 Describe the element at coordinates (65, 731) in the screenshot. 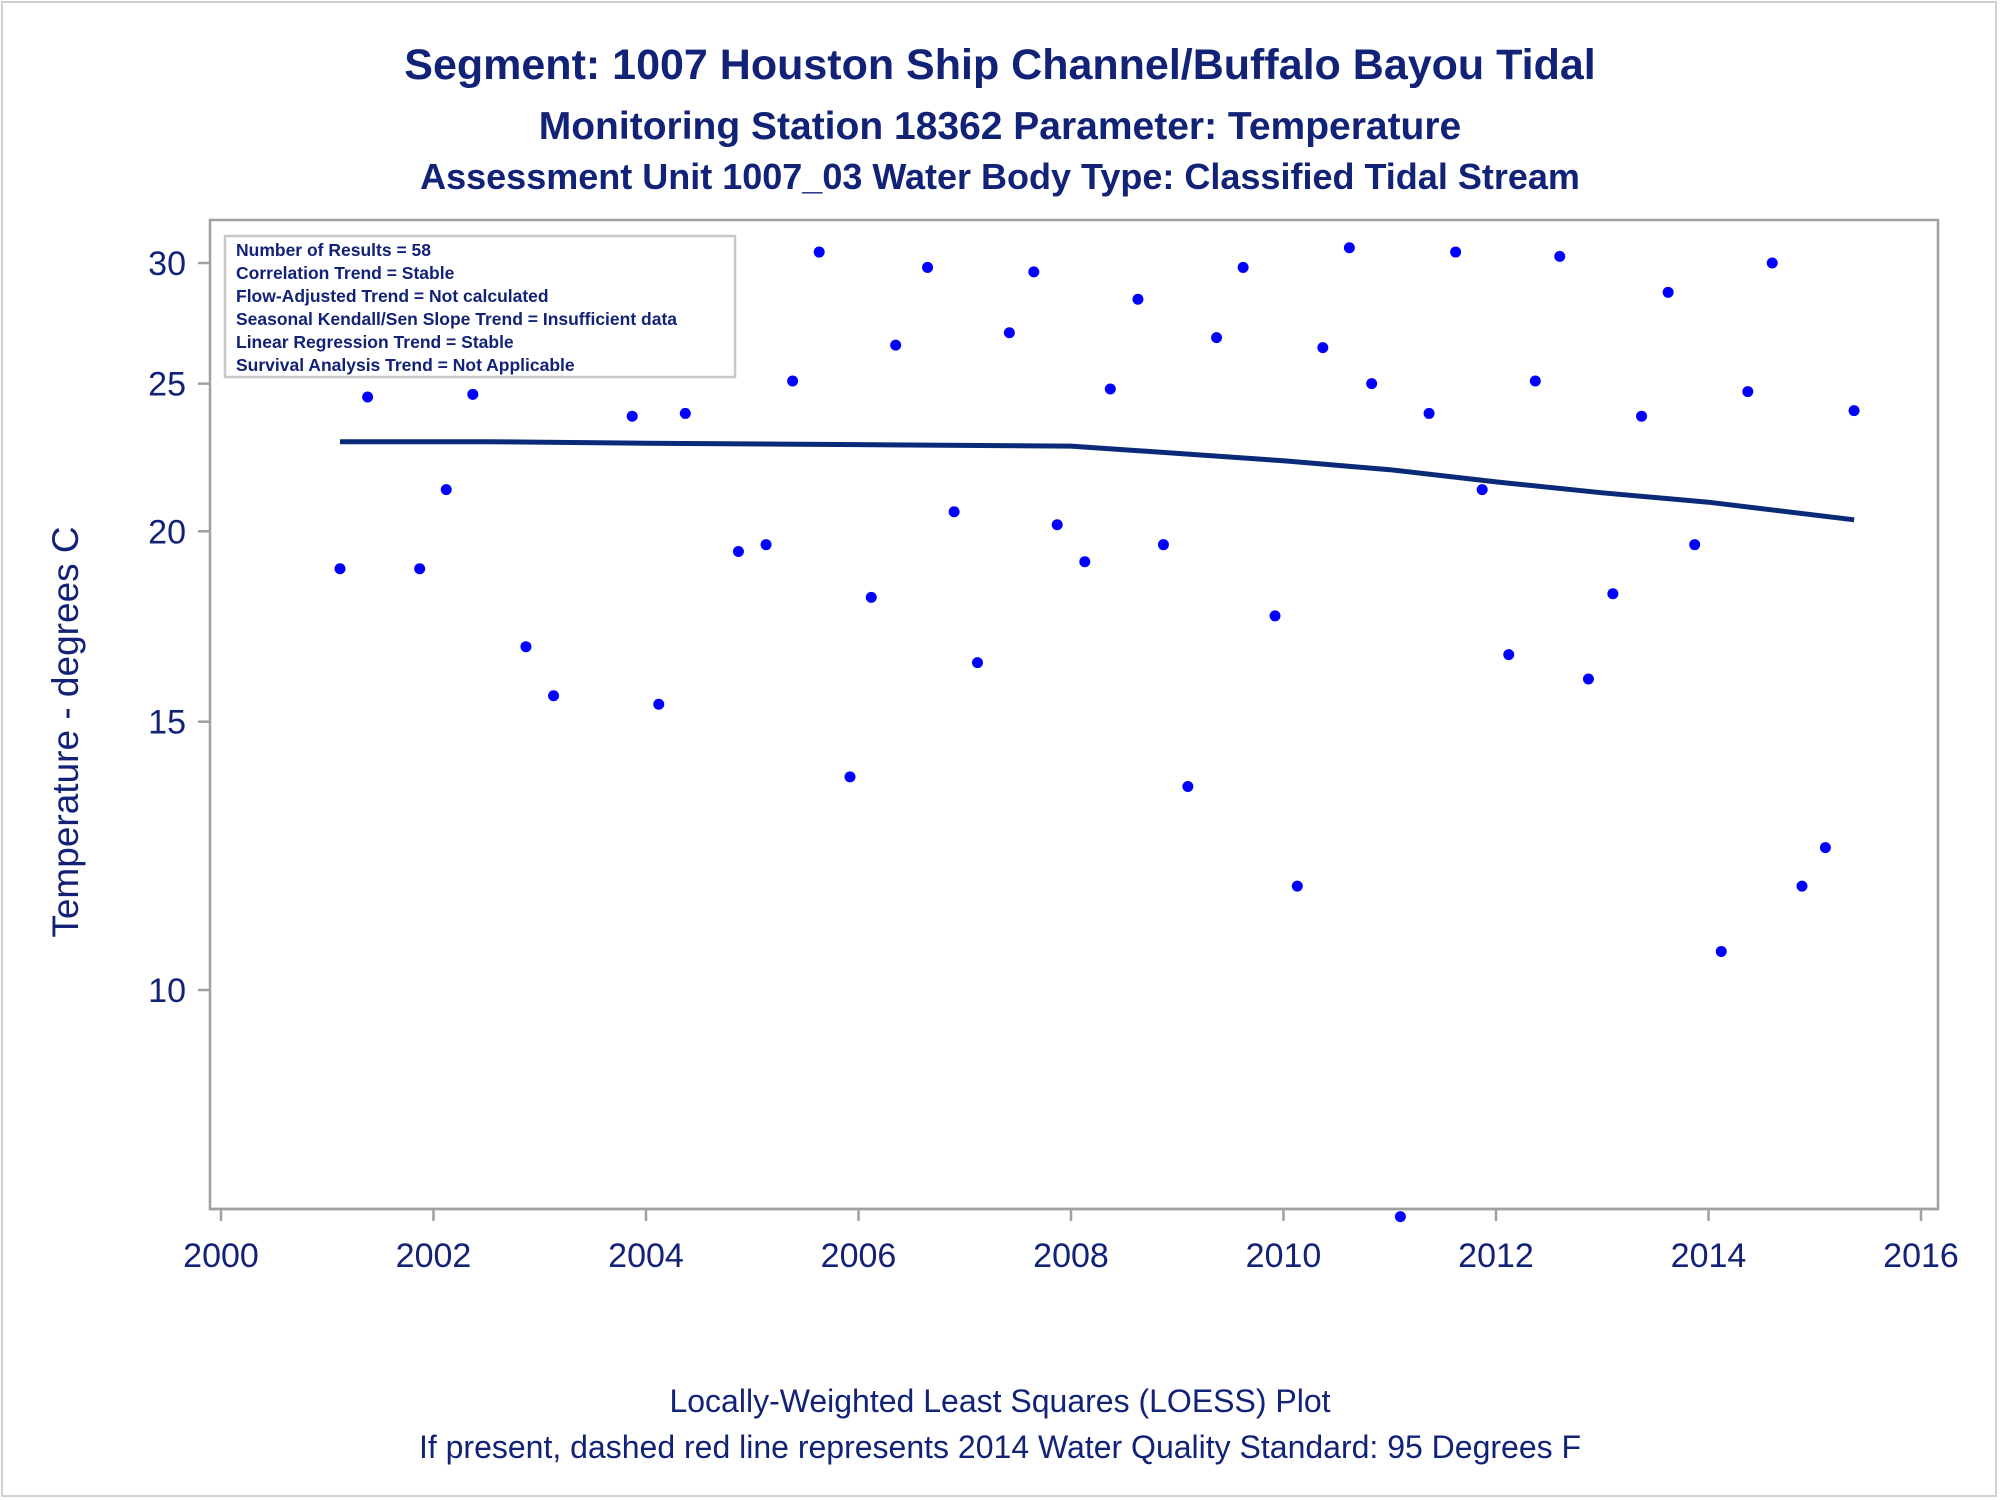

I see `y-axis-label: Temperature - degrees C` at that location.